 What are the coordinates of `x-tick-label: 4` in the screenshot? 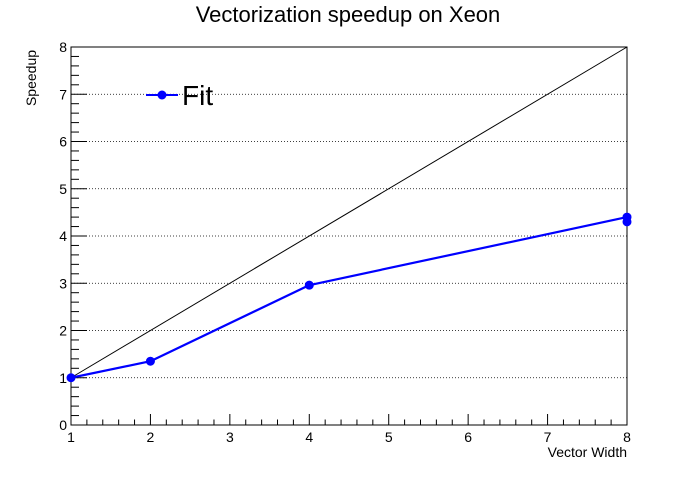 It's located at (309, 437).